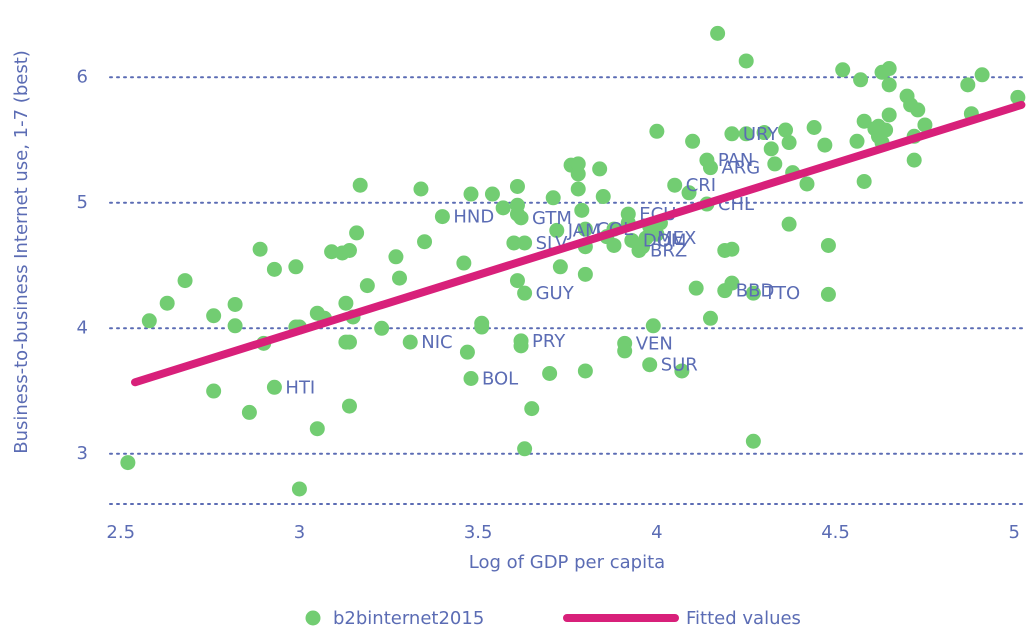 This screenshot has width=1028, height=638. What do you see at coordinates (654, 343) in the screenshot?
I see `point-label: VEN` at bounding box center [654, 343].